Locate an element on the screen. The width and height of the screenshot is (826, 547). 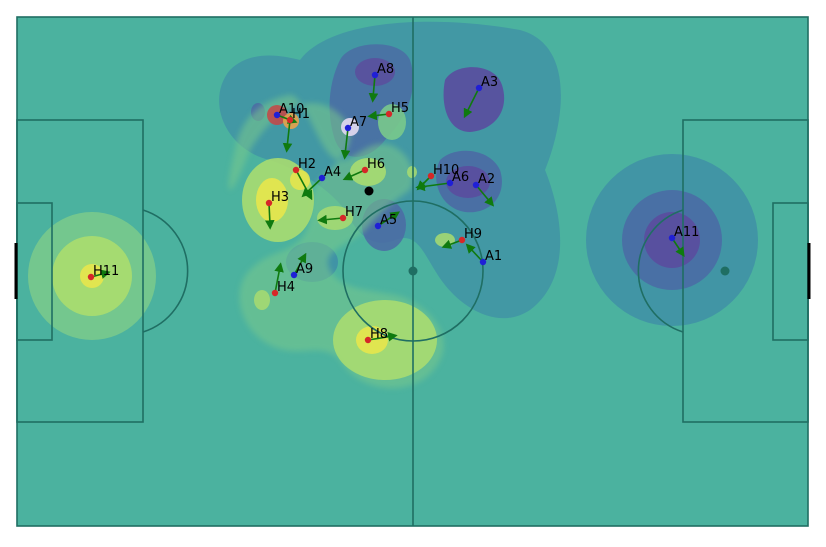
away-a11-marker is located at coordinates (672, 238).